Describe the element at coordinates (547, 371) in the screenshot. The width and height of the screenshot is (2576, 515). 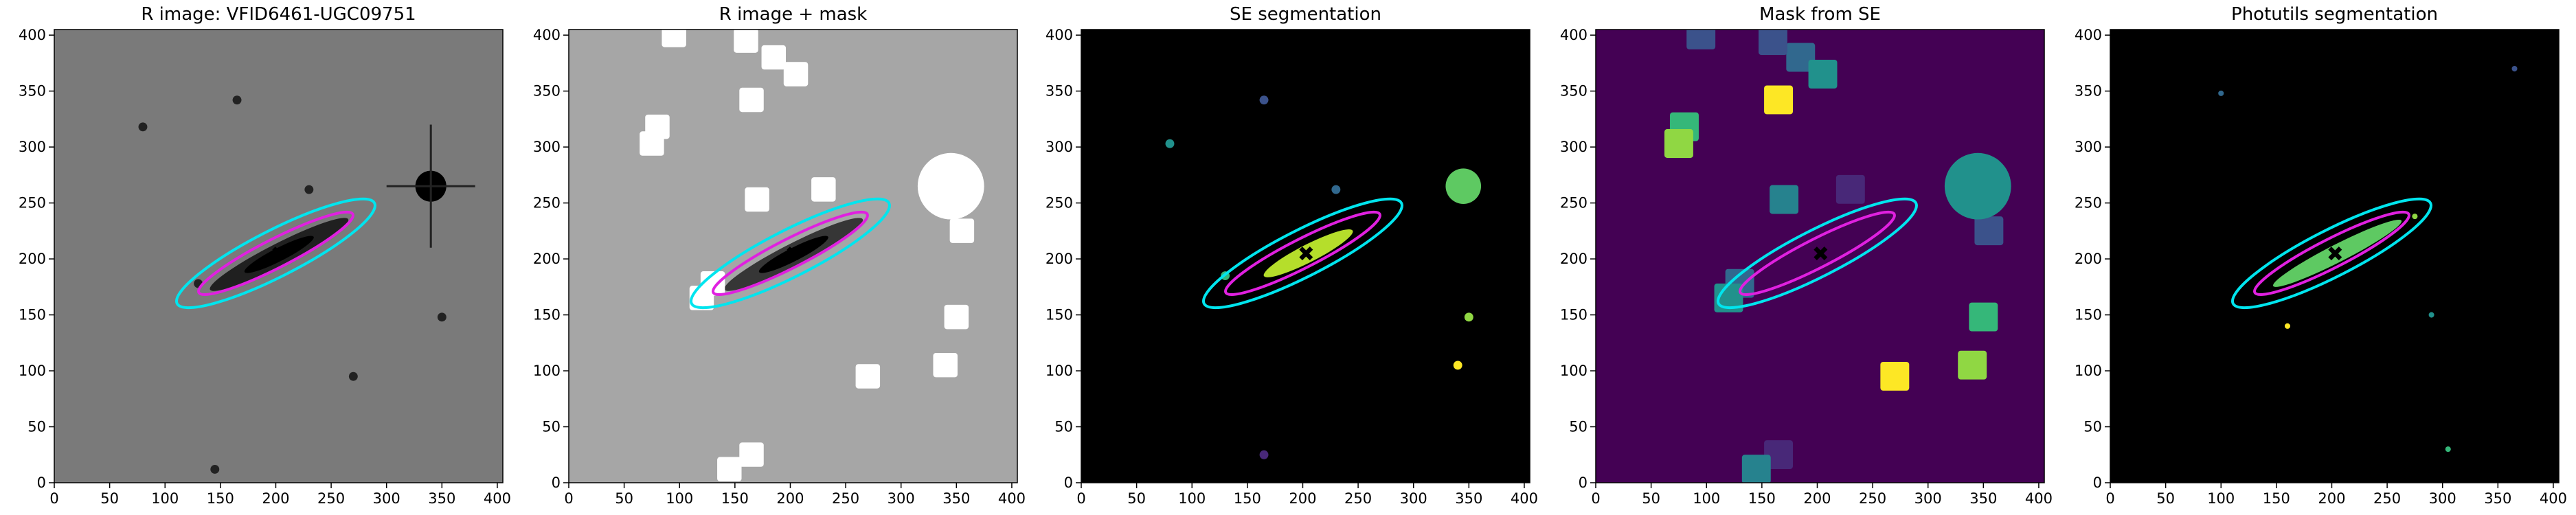
I see `y-tick-label: 100` at that location.